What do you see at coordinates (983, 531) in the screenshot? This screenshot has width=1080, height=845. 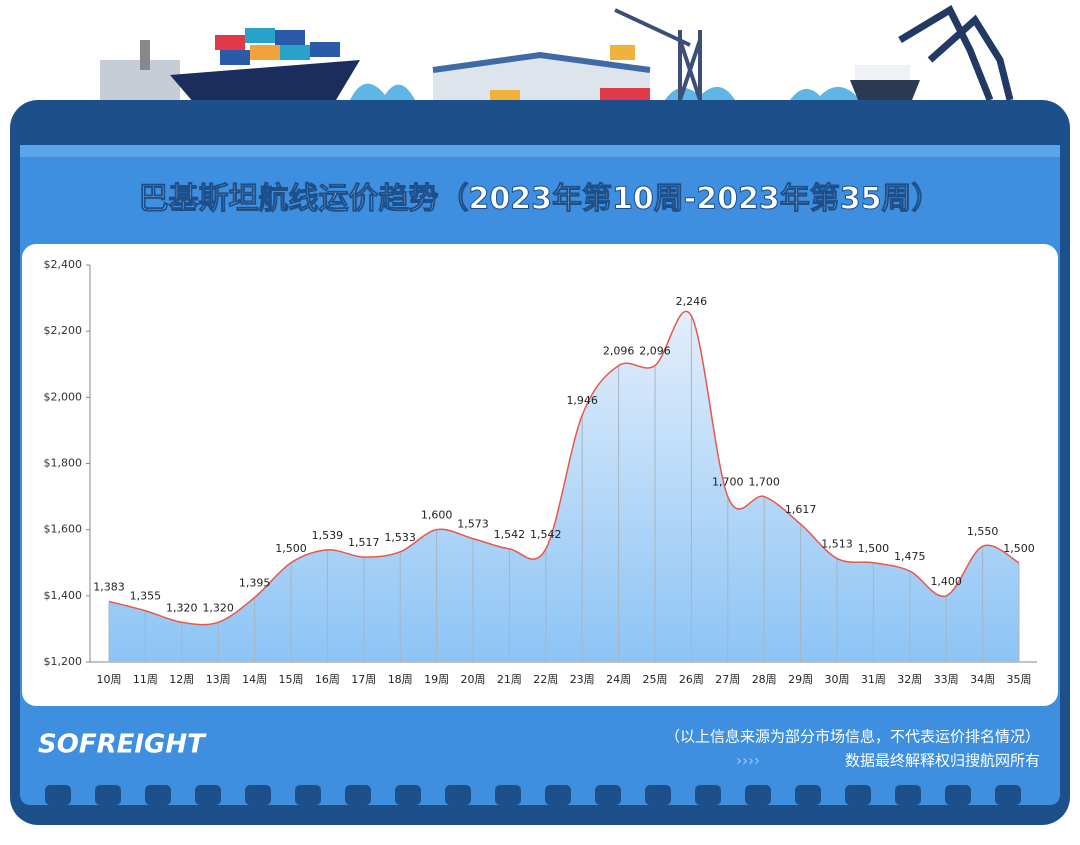 I see `value-label: 1,550` at bounding box center [983, 531].